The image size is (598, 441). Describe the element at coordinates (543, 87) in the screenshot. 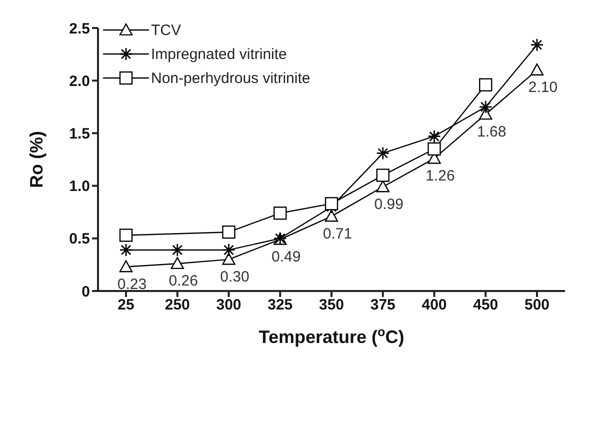

I see `data-label: 2.10` at that location.